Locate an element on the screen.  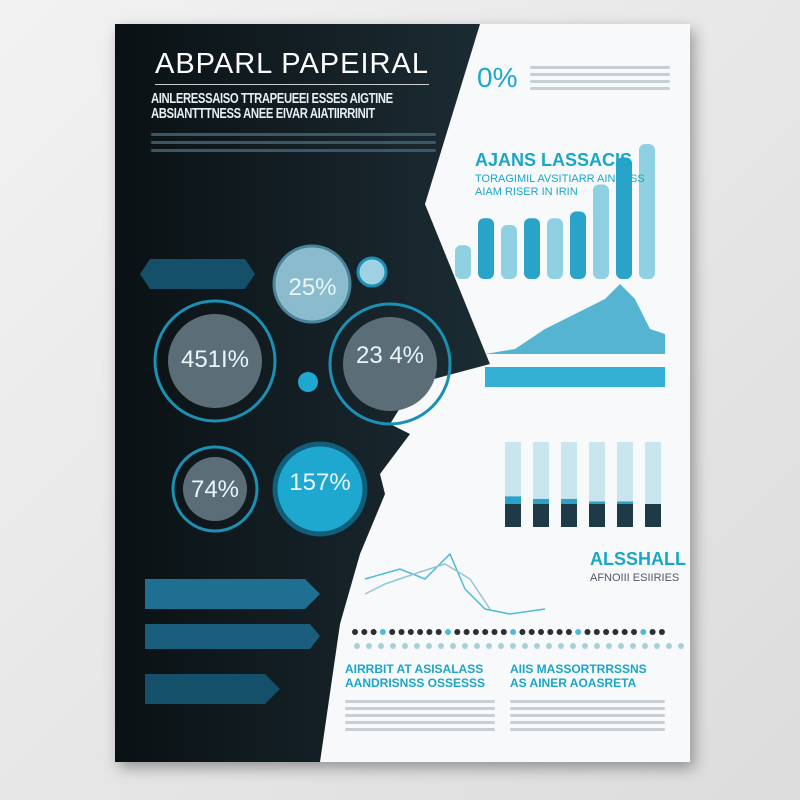
side-heading: ALSSHALL is located at coordinates (638, 559).